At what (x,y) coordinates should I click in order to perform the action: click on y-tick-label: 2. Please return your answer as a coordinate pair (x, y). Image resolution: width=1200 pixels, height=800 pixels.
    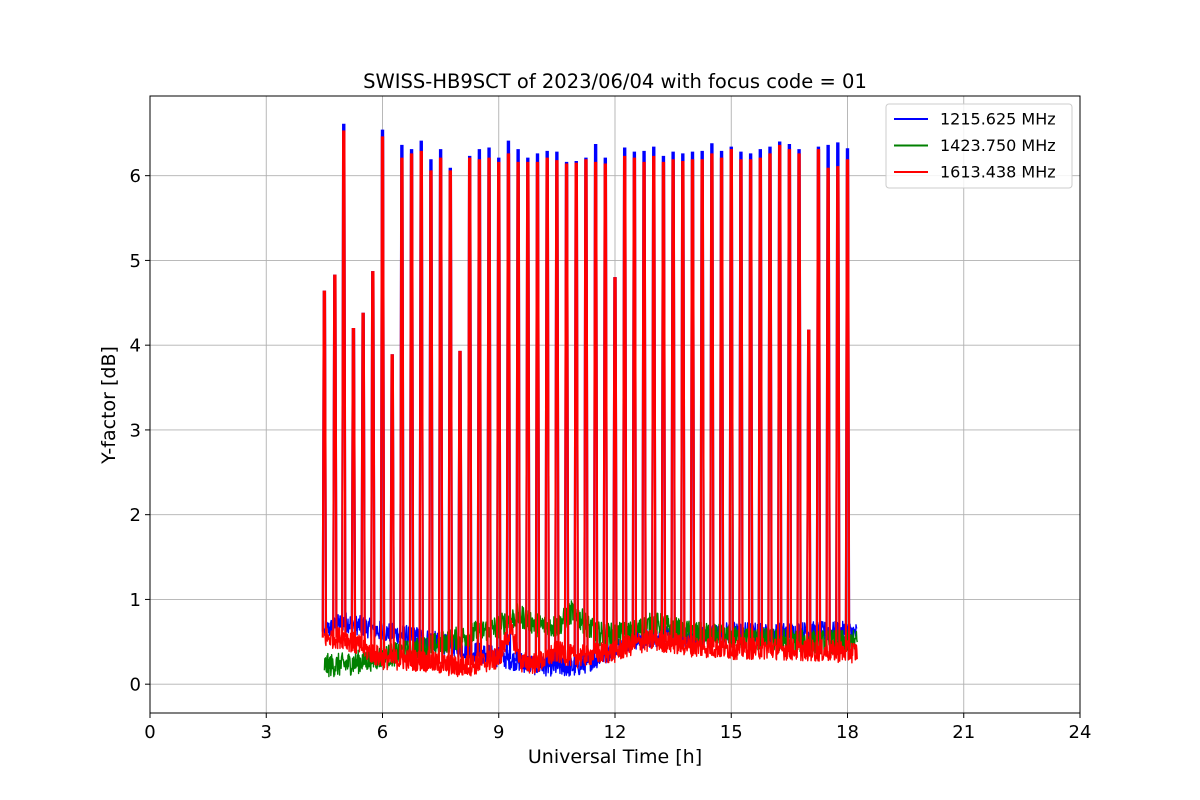
    Looking at the image, I should click on (135, 515).